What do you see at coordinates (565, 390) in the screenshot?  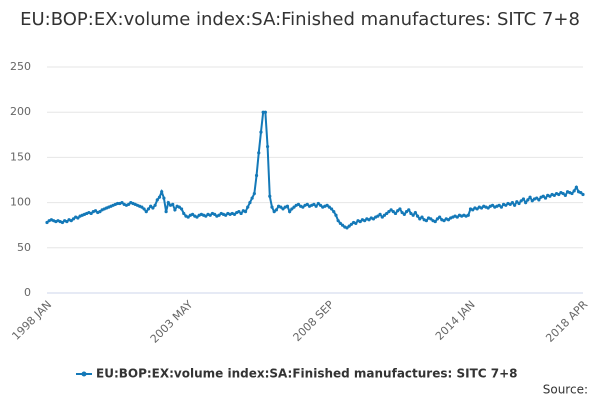 I see `source: Source:` at bounding box center [565, 390].